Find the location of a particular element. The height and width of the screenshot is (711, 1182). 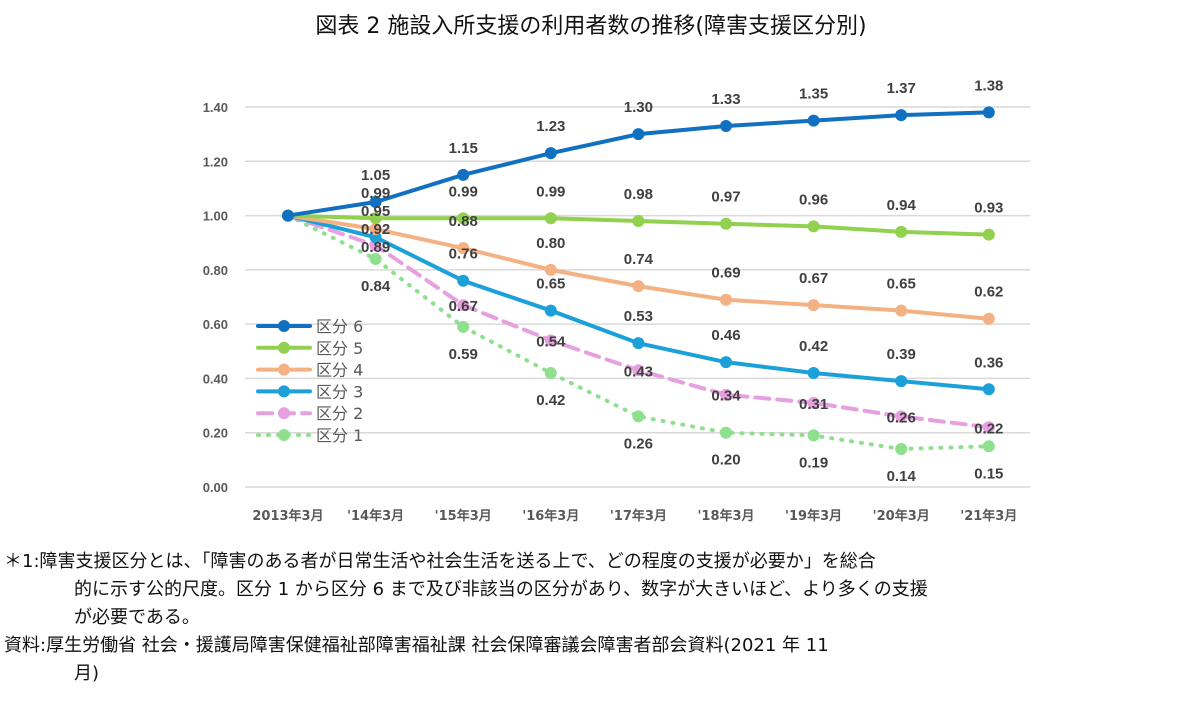

legend-label: 区分 4 is located at coordinates (339, 370).